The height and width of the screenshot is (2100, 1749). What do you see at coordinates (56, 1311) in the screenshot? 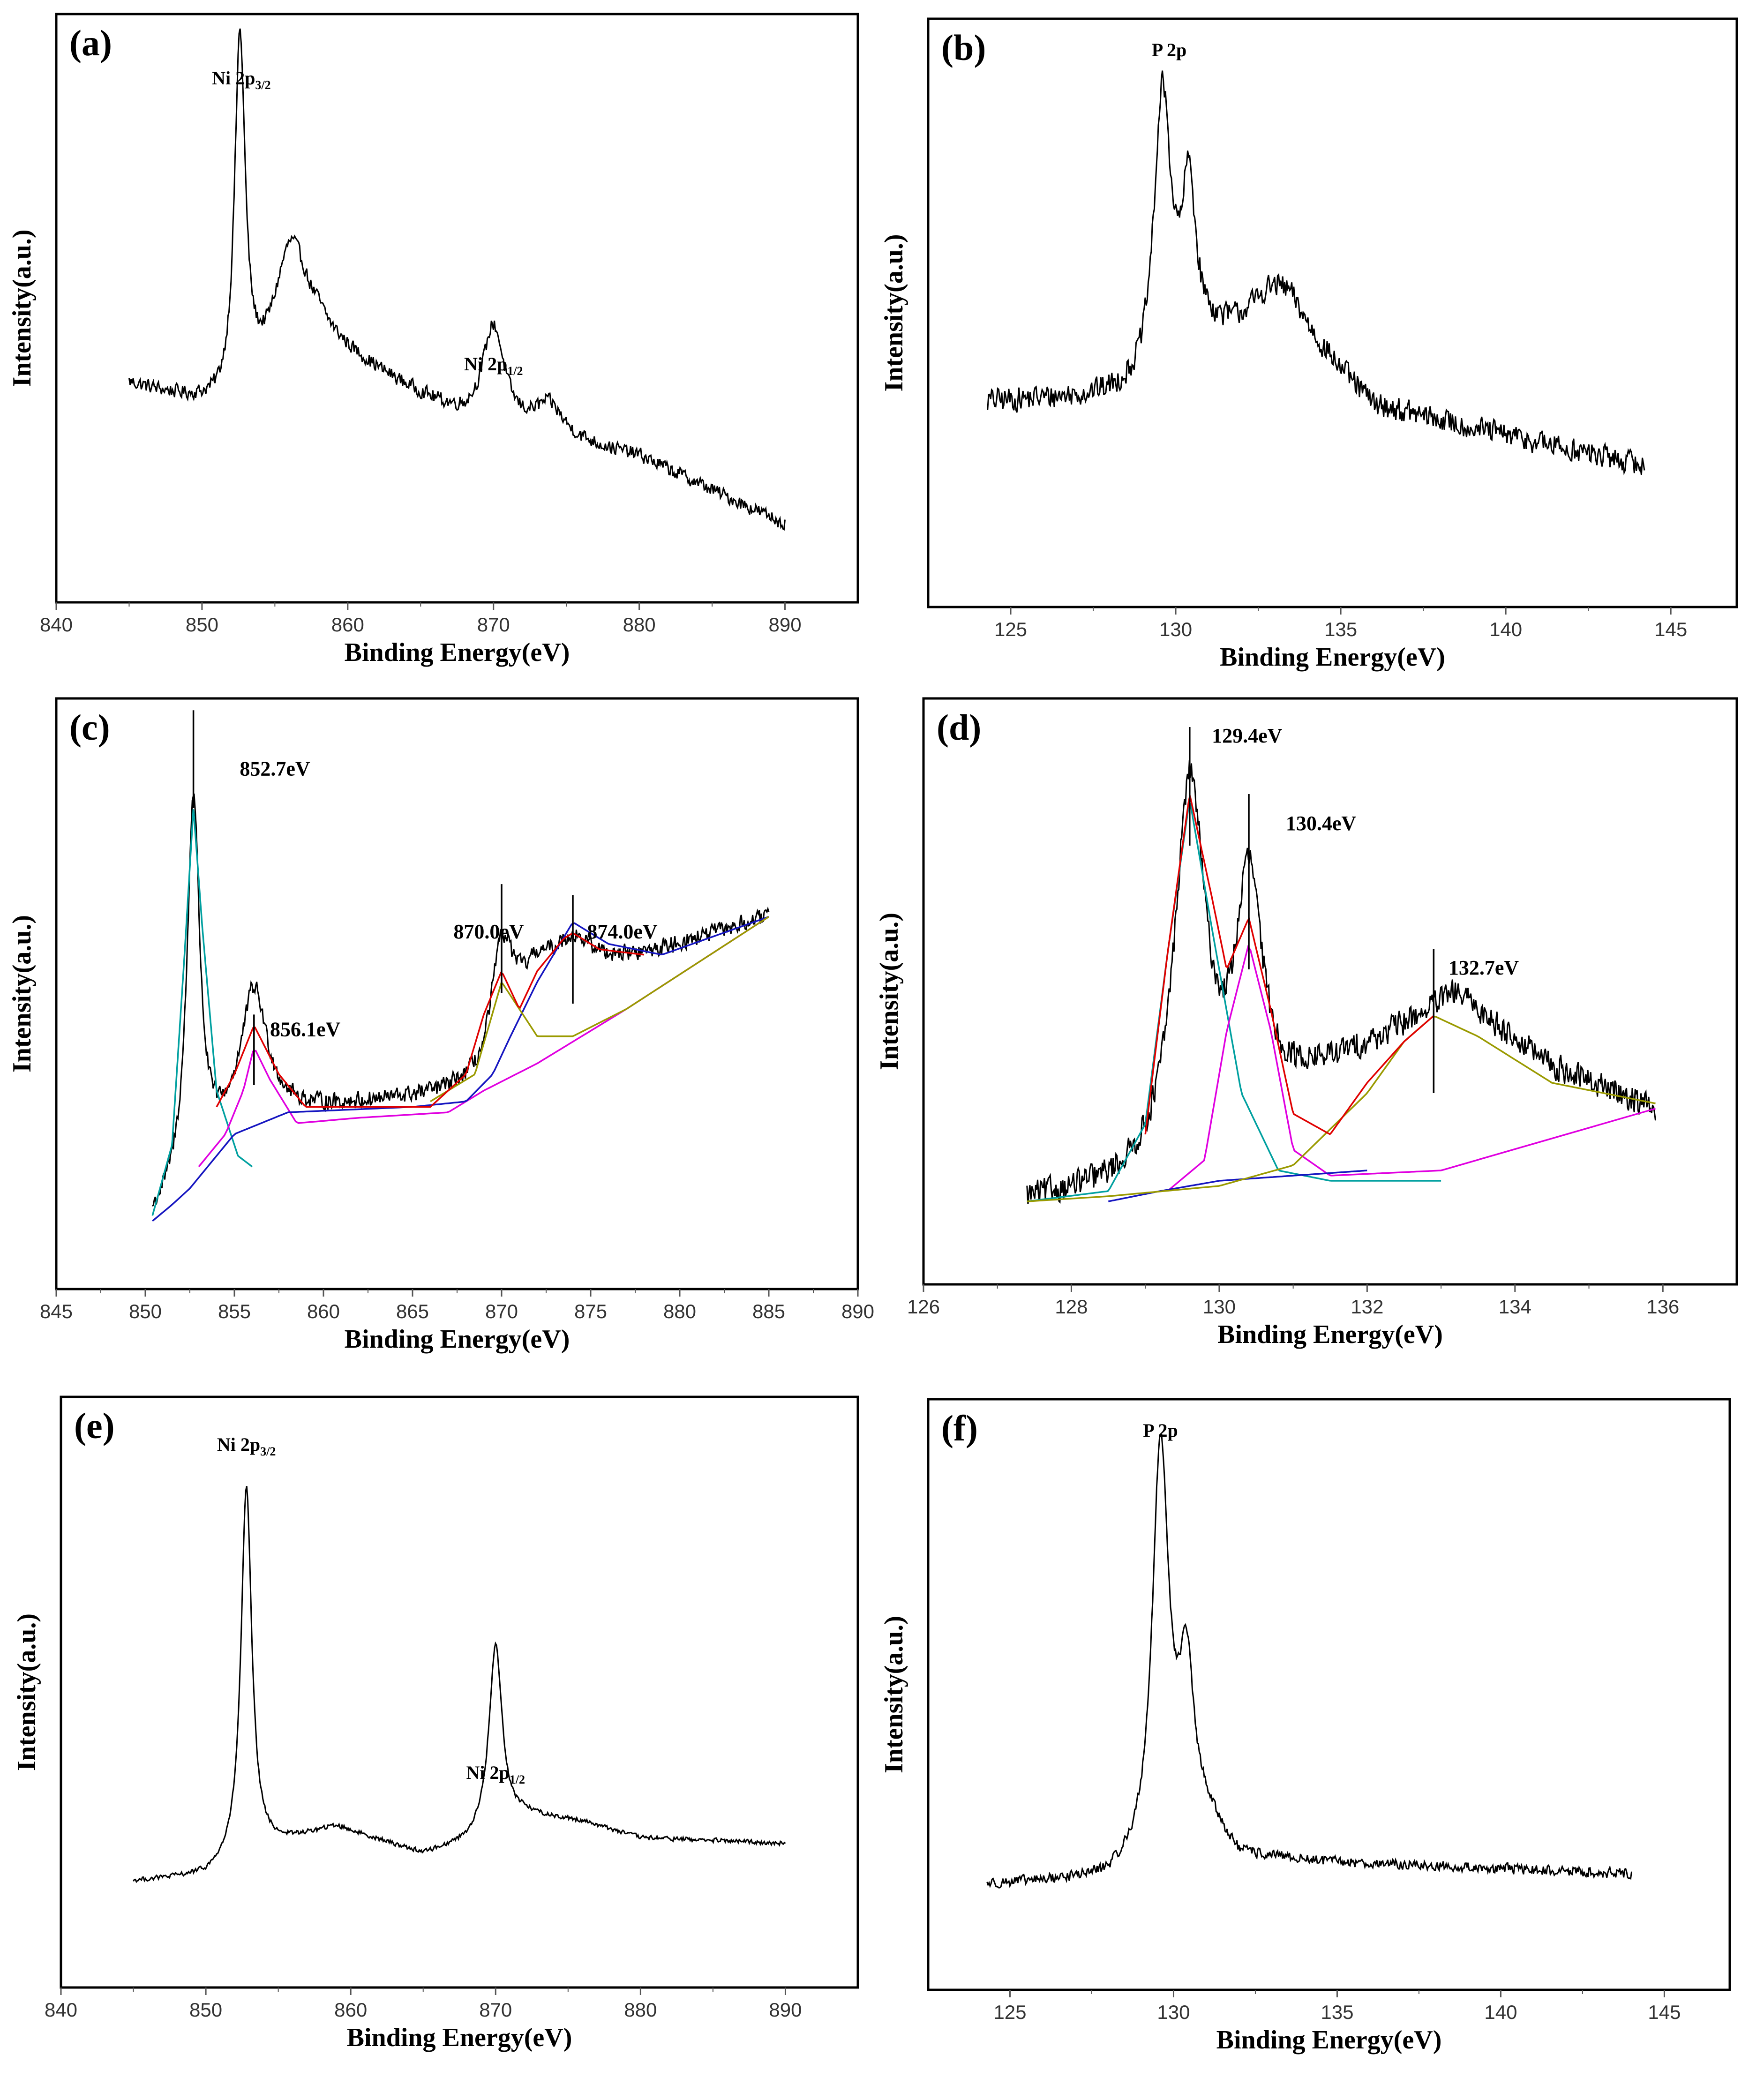
I see `x-tick-label: 845` at bounding box center [56, 1311].